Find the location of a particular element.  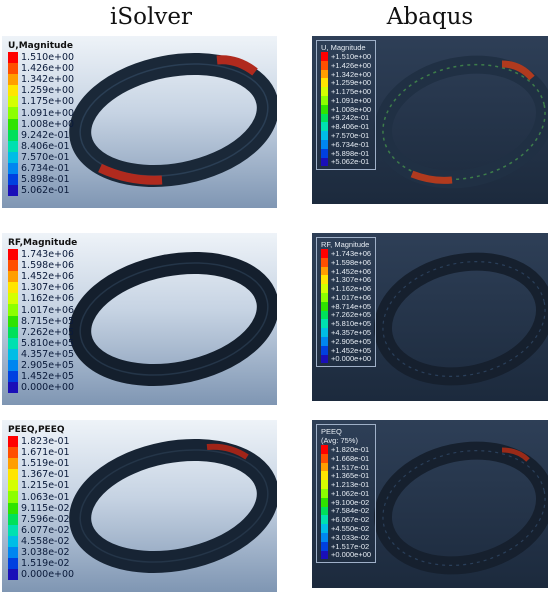

legend-row: 1.259e+00 is located at coordinates (41, 91).